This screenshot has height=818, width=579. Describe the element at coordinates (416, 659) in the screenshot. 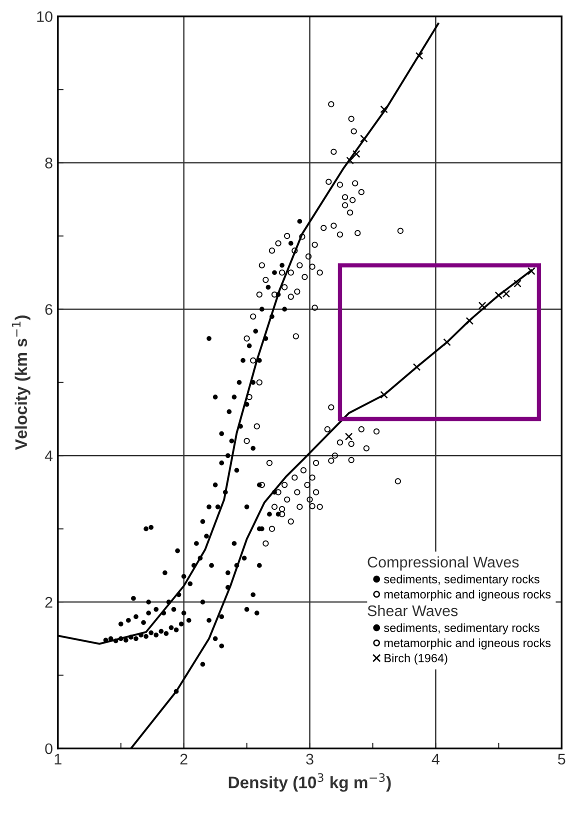

I see `legend-label: Birch (1964)` at that location.